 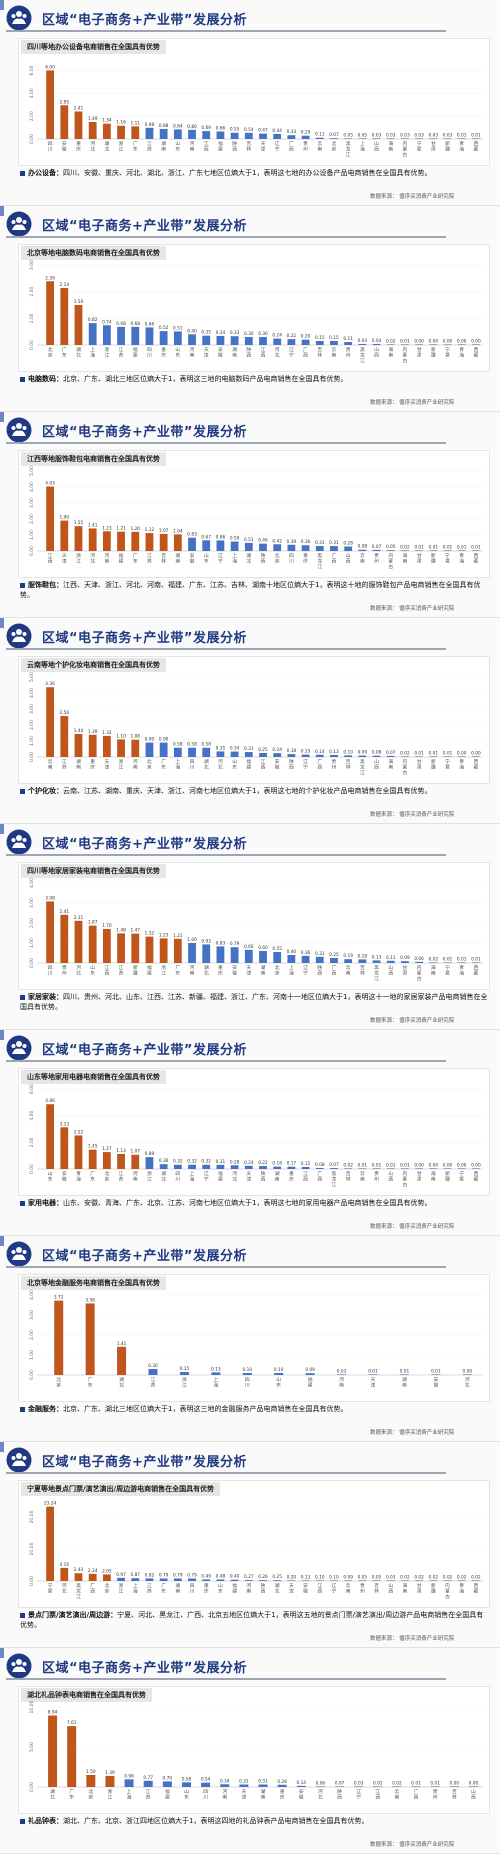 What do you see at coordinates (461, 146) in the screenshot?
I see `category-label: 青海` at bounding box center [461, 146].